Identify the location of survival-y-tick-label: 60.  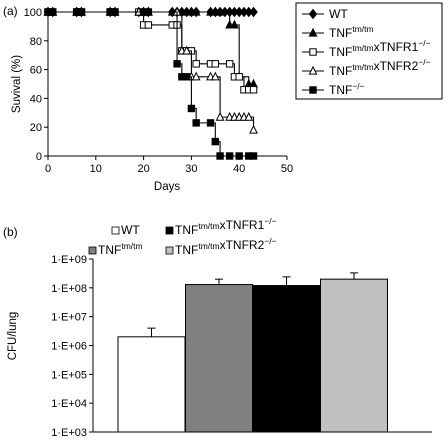
(36, 71).